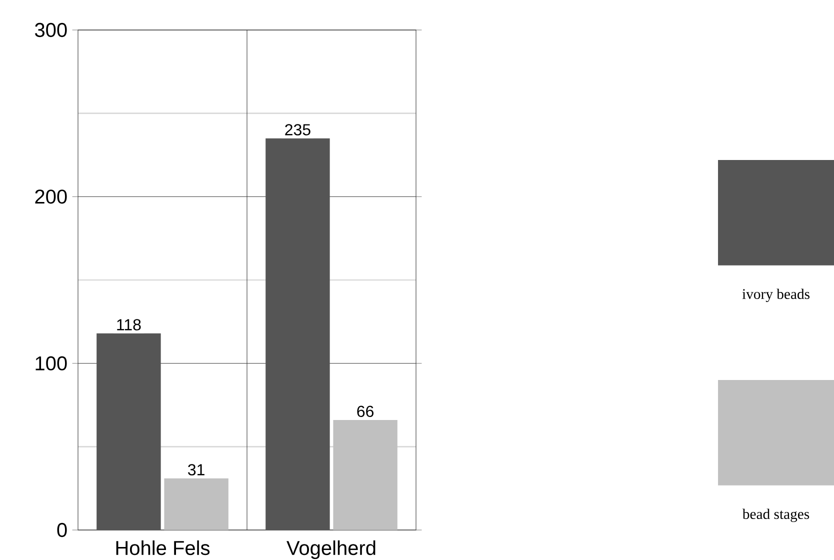 The width and height of the screenshot is (834, 560). What do you see at coordinates (196, 470) in the screenshot?
I see `data-label: 31` at bounding box center [196, 470].